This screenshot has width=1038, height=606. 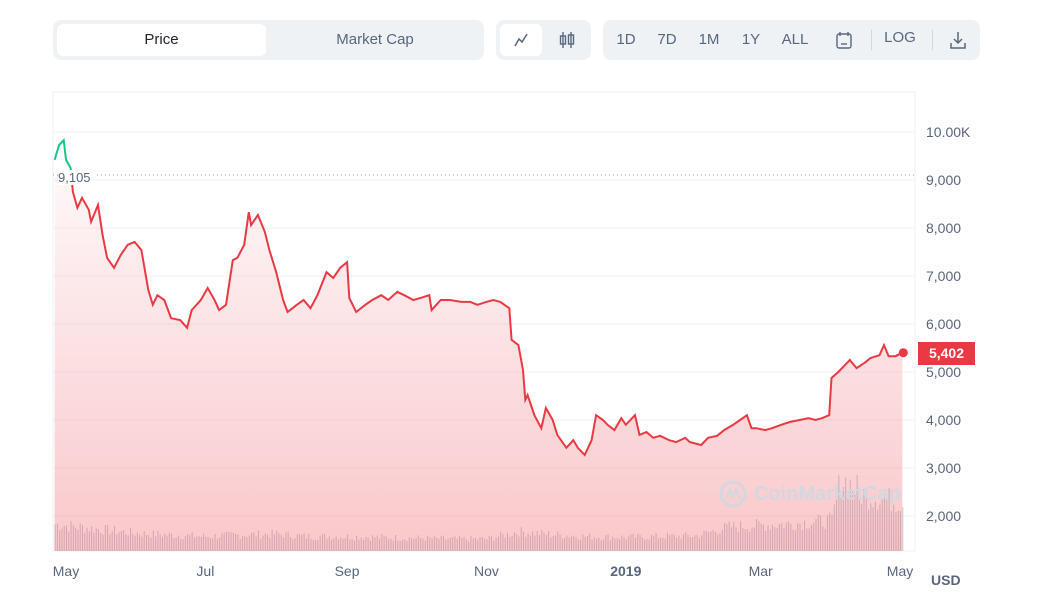 What do you see at coordinates (347, 571) in the screenshot?
I see `x-tick-label: Sep` at bounding box center [347, 571].